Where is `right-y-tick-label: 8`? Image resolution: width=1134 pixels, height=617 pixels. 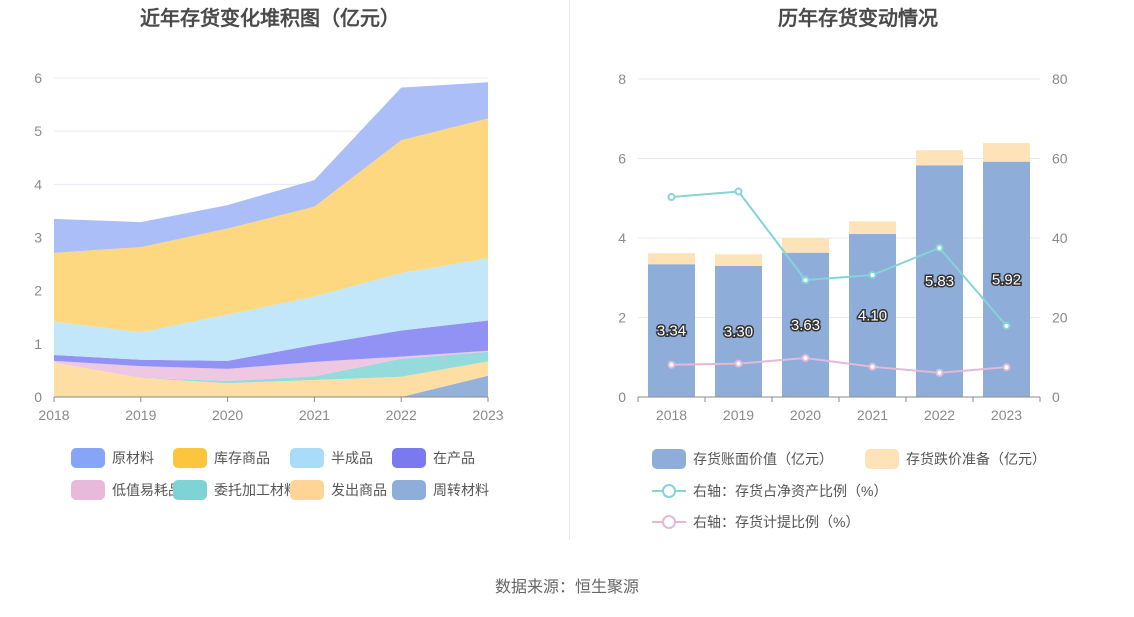
right-y-tick-label: 8 is located at coordinates (622, 79).